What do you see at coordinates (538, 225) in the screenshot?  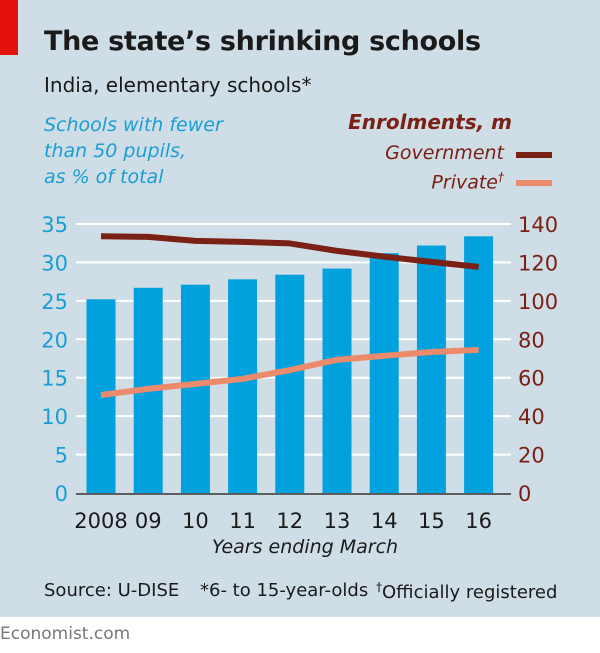 I see `right-tick-label: 140` at bounding box center [538, 225].